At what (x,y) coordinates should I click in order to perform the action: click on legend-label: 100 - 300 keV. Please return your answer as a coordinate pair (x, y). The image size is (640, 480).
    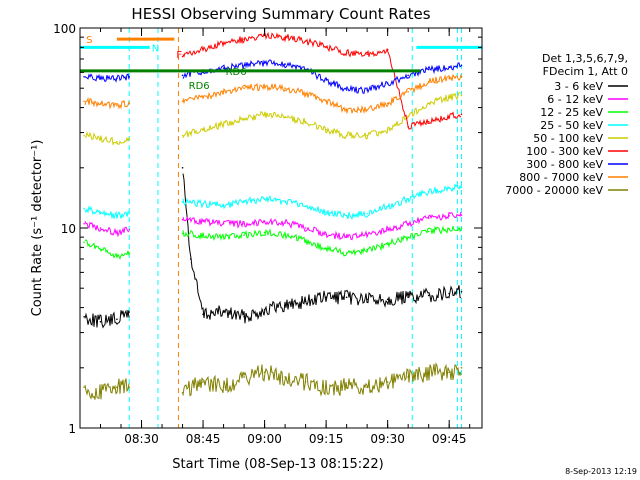
    Looking at the image, I should click on (564, 151).